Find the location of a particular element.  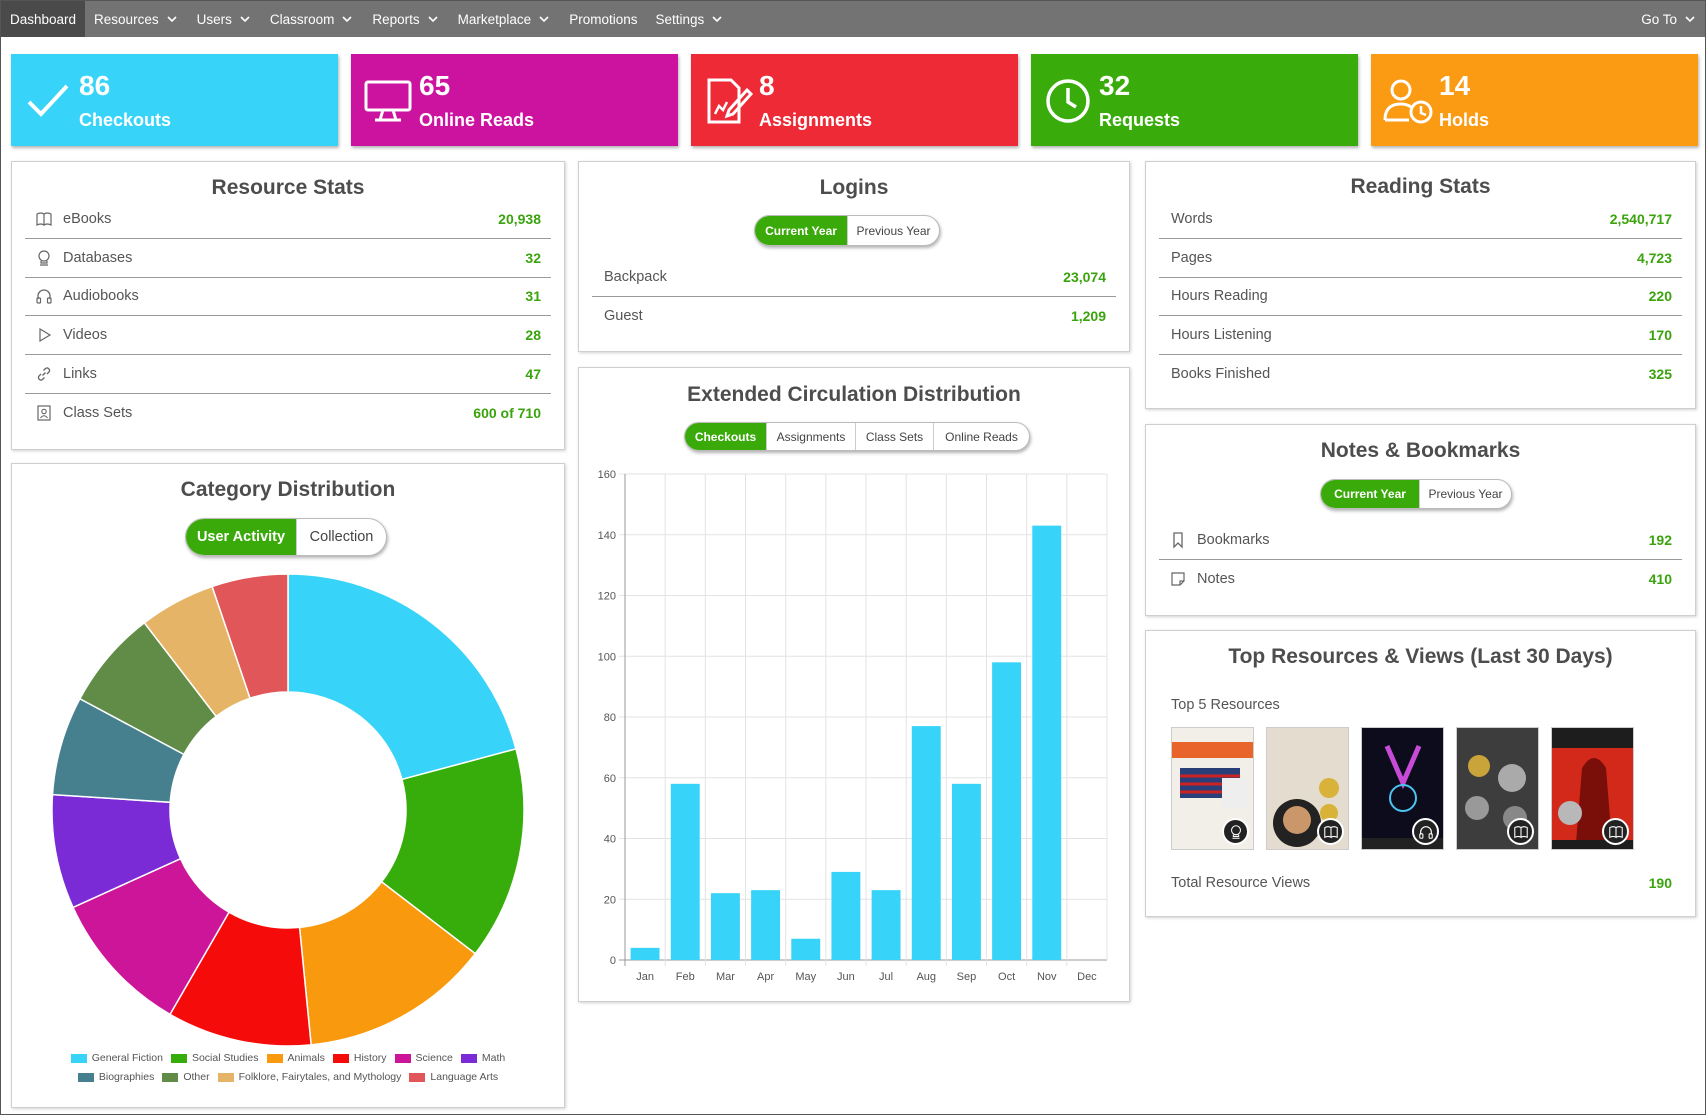

tile-label: Holds is located at coordinates (1464, 120).